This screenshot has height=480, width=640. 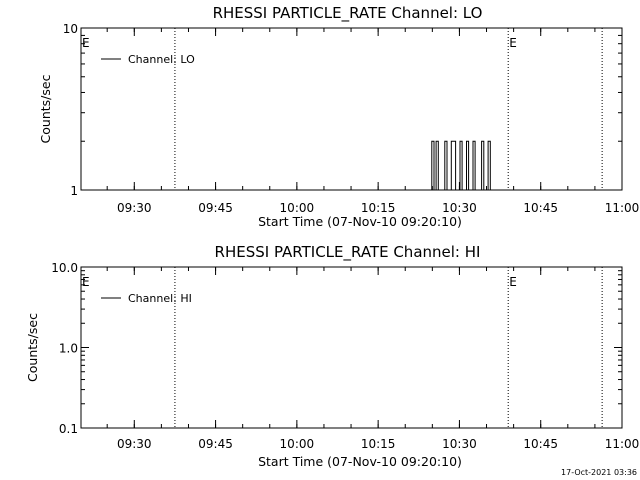 I want to click on panel2-x-axis-label: Start Time (07-Nov-10 09:20:10), so click(x=360, y=461).